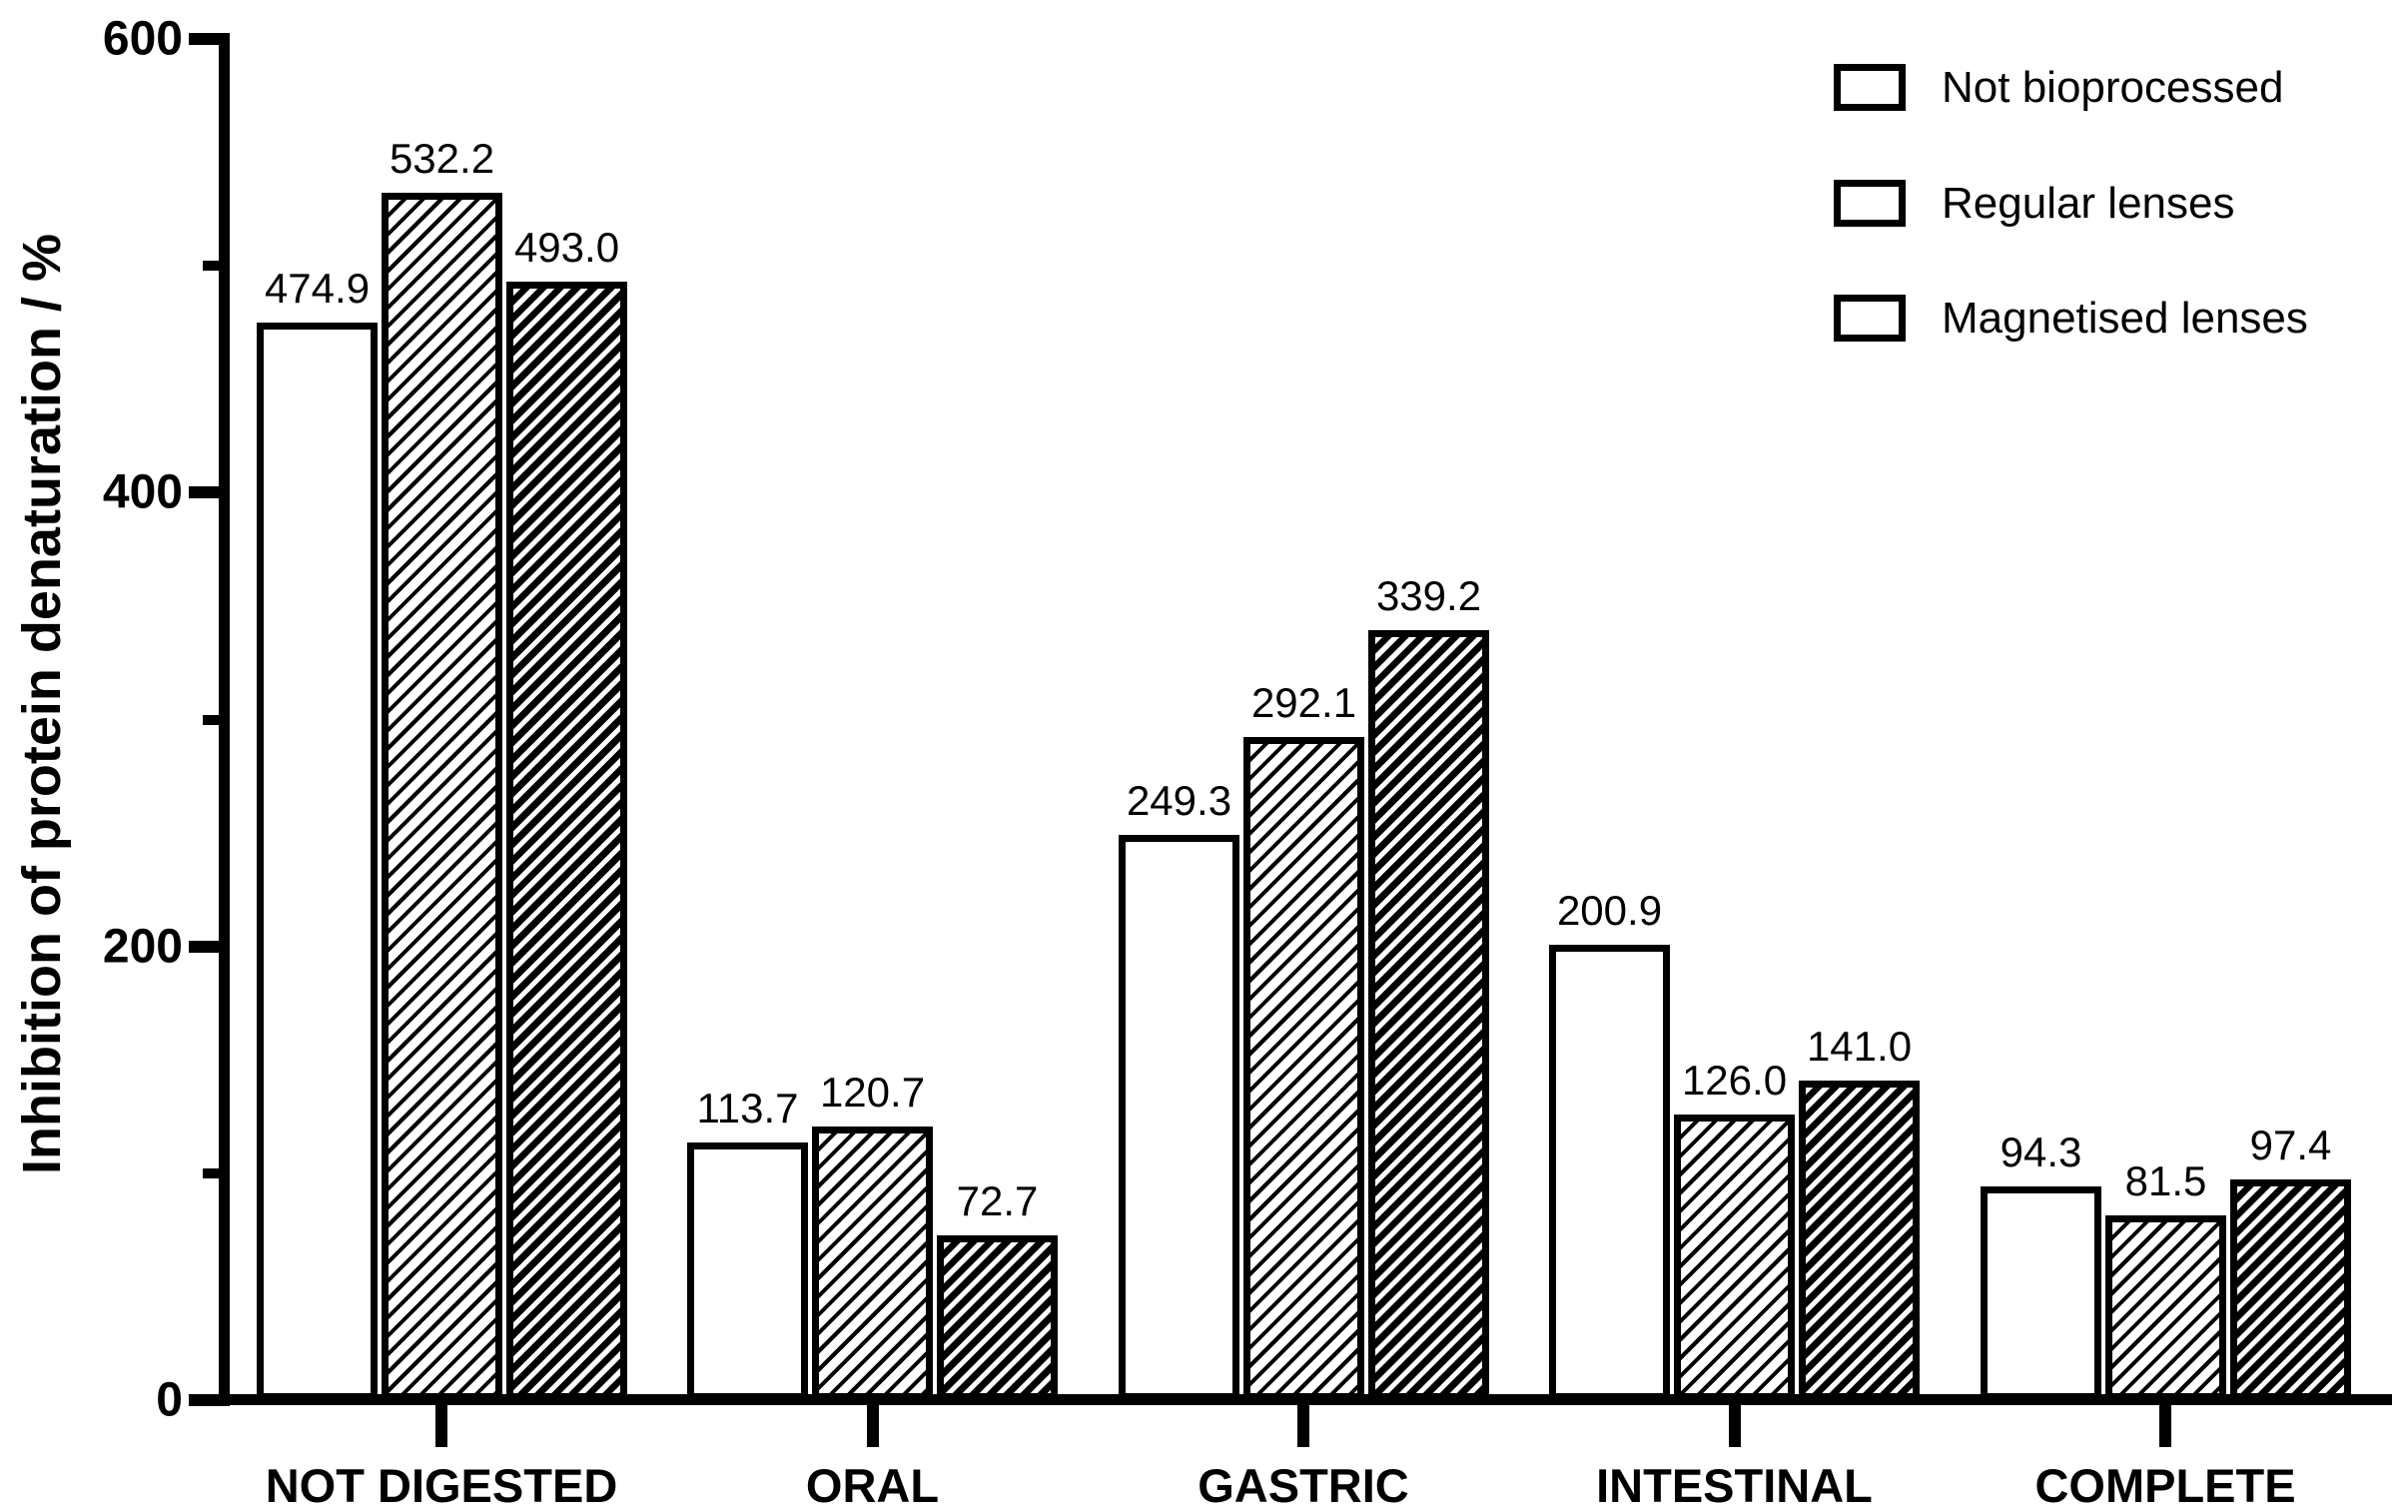  I want to click on bar-value-label: 249.3, so click(1179, 800).